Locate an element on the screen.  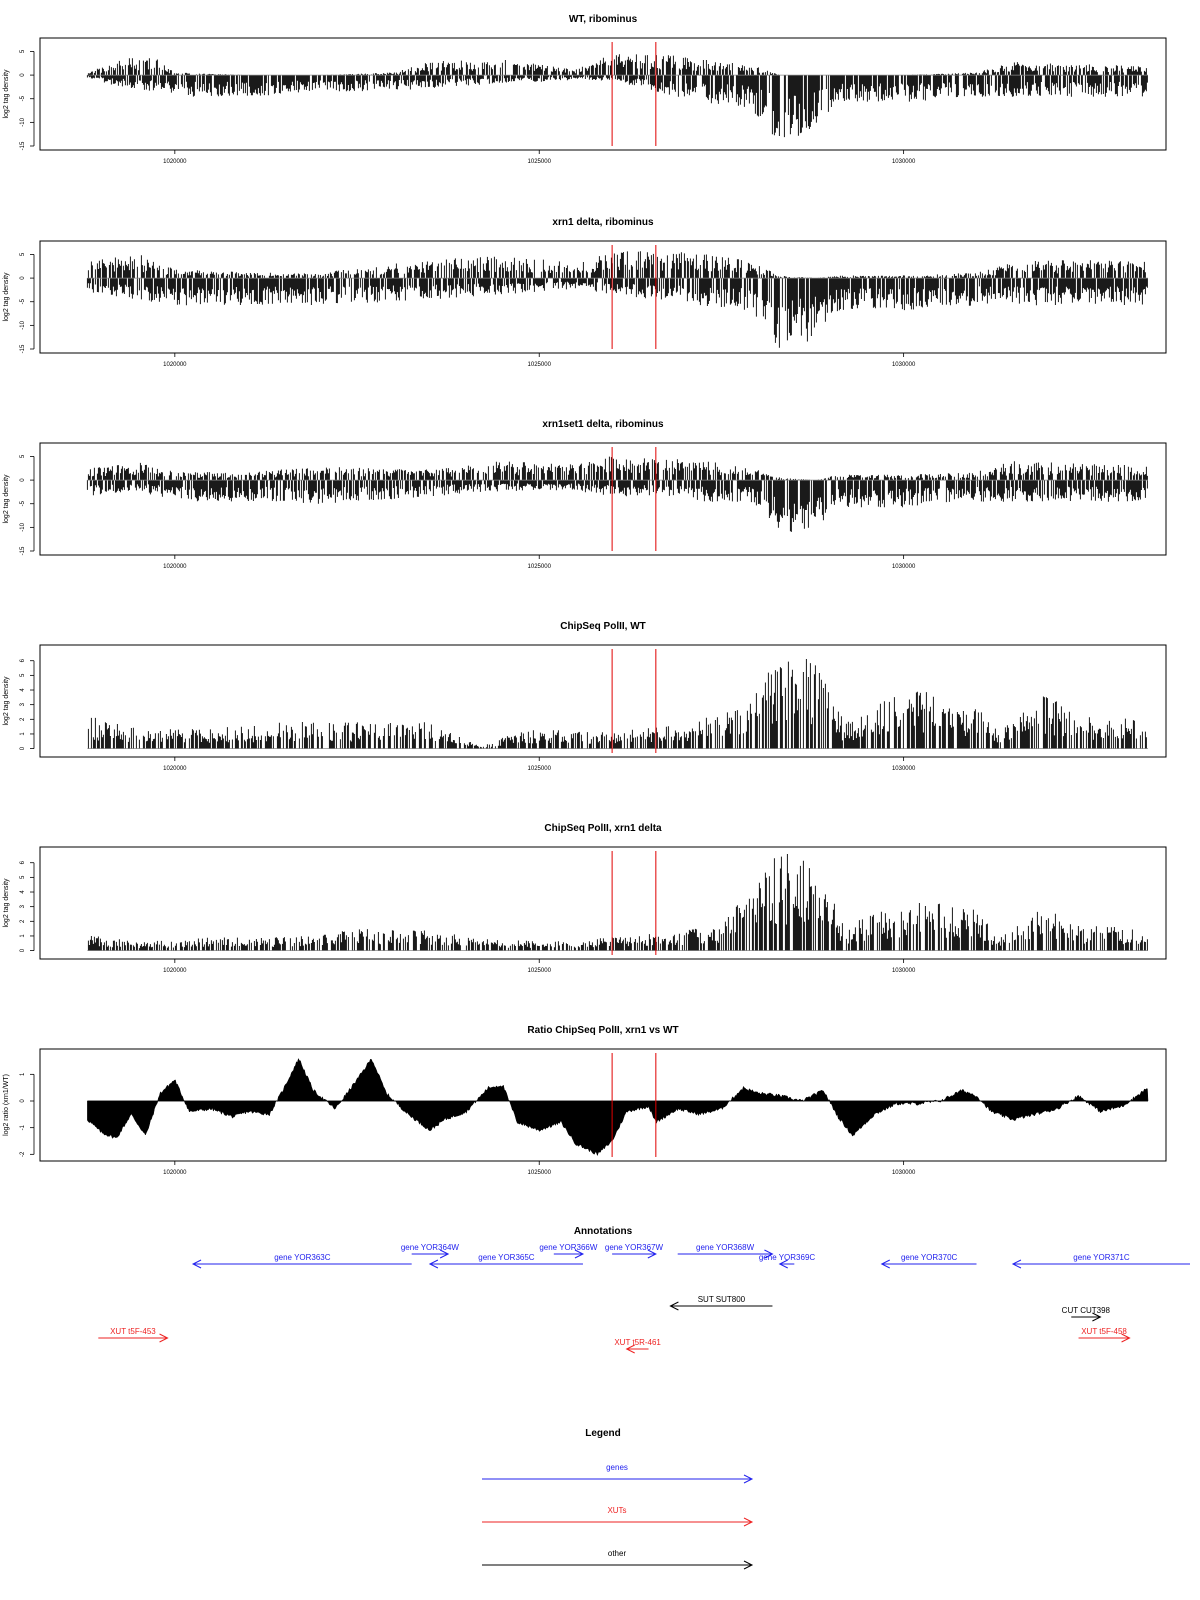
annotation-feature: gene YOR363C is located at coordinates (301, 1261).